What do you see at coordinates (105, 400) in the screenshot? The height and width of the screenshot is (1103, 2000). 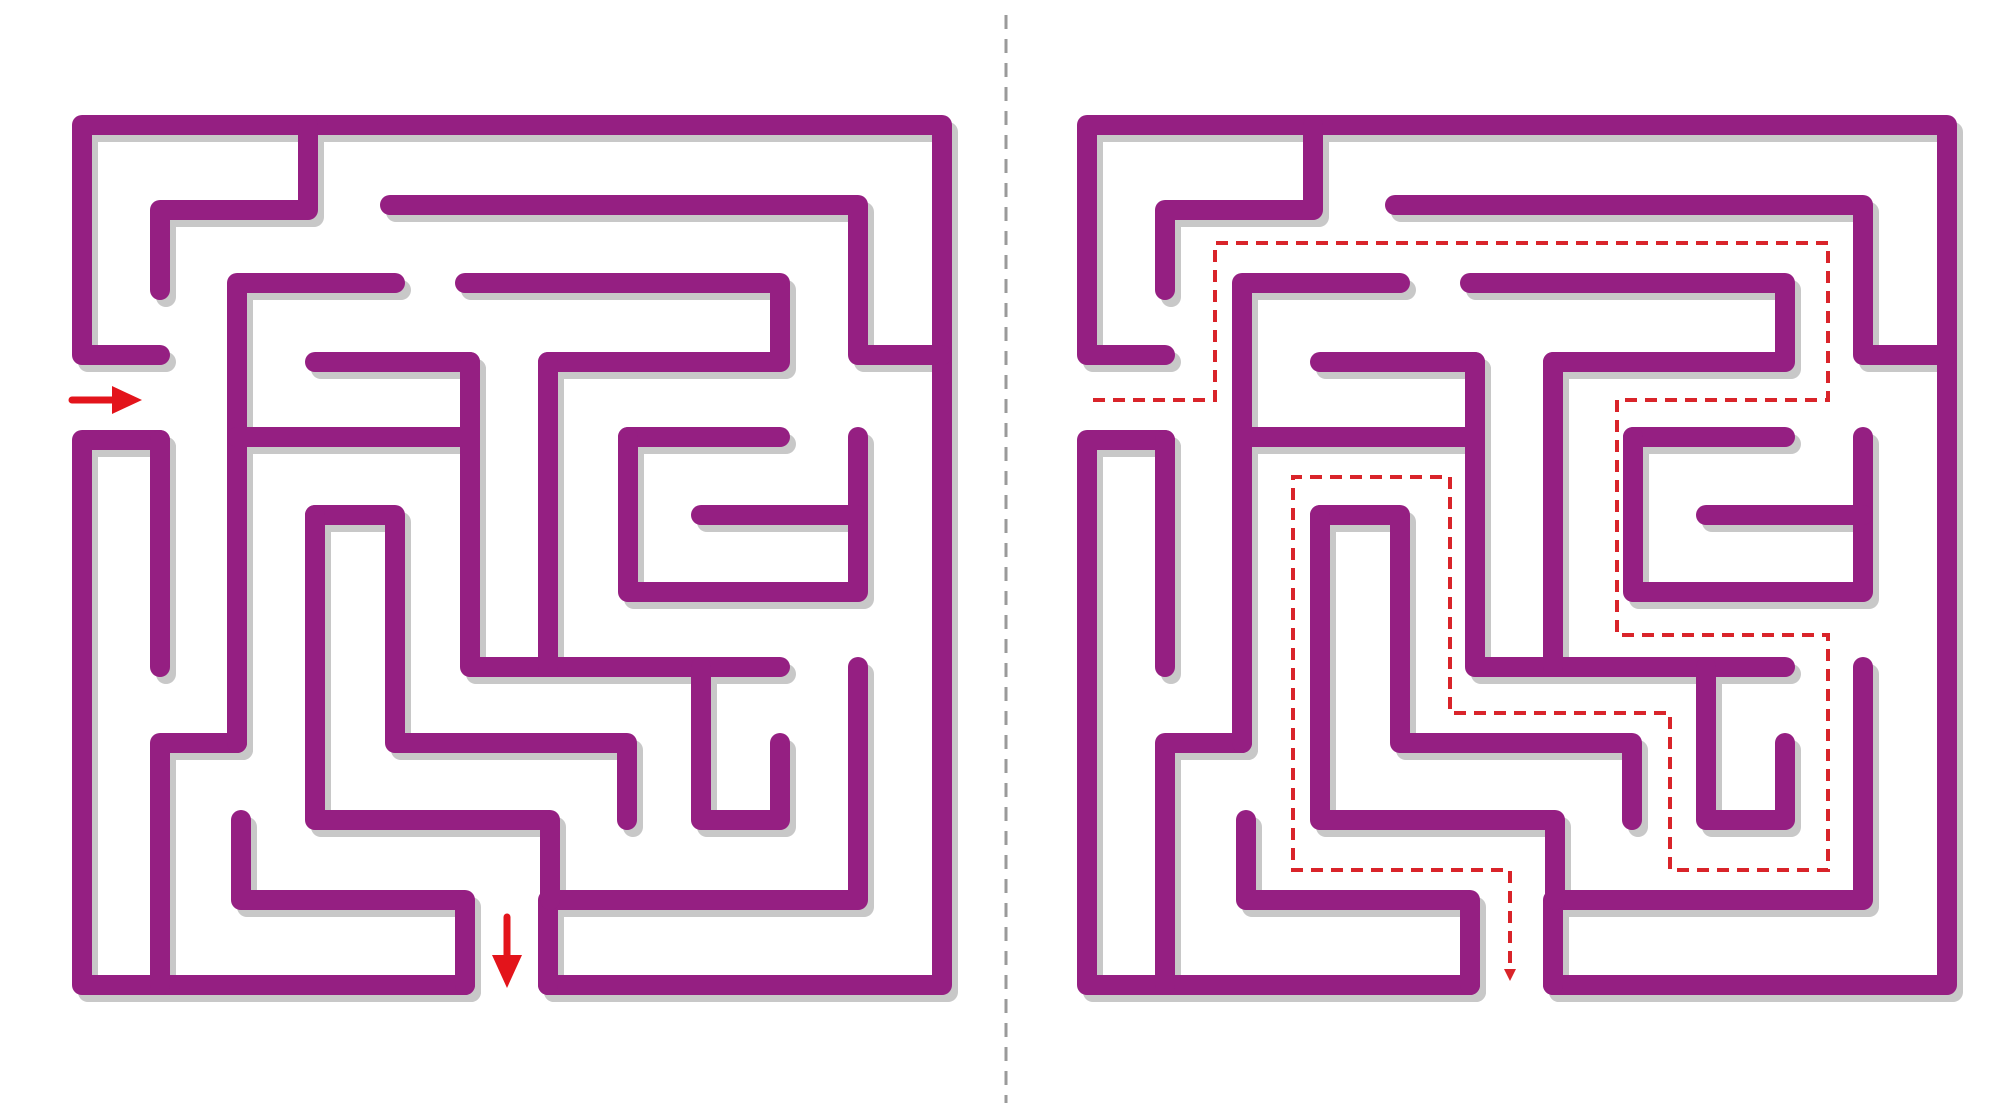 I see `right-arrow-icon` at bounding box center [105, 400].